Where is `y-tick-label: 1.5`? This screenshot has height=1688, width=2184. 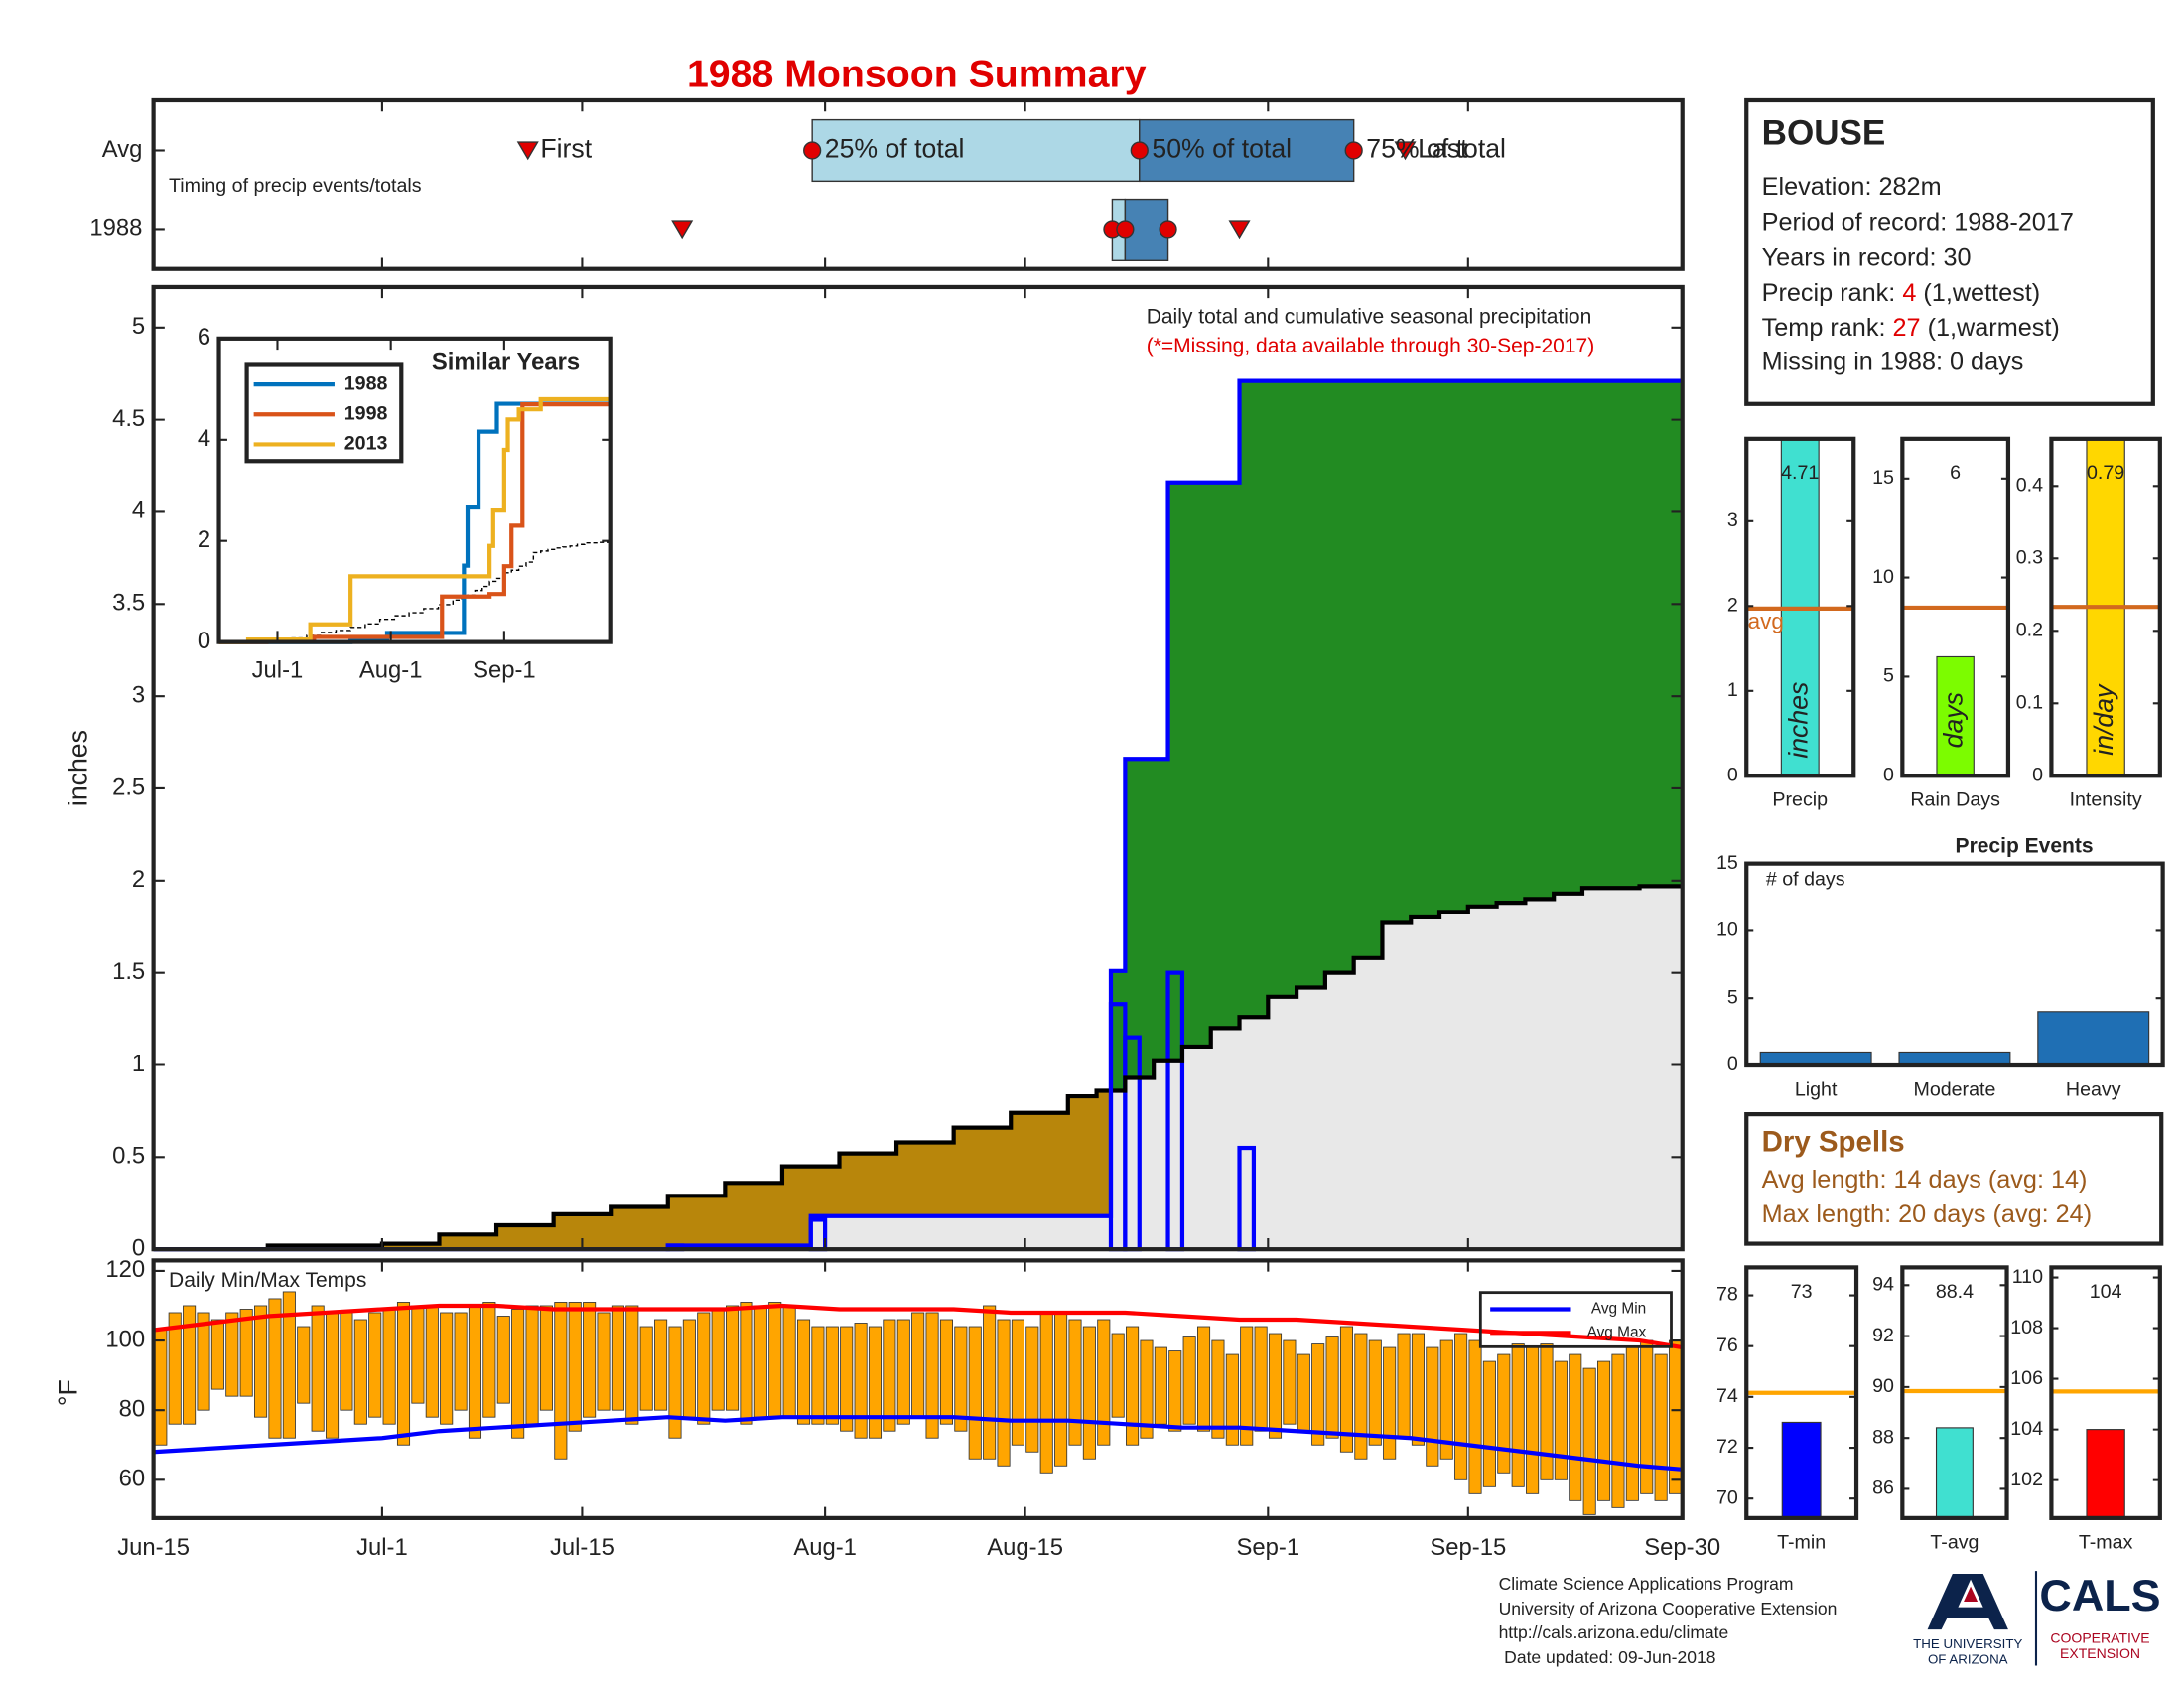
y-tick-label: 1.5 is located at coordinates (128, 971).